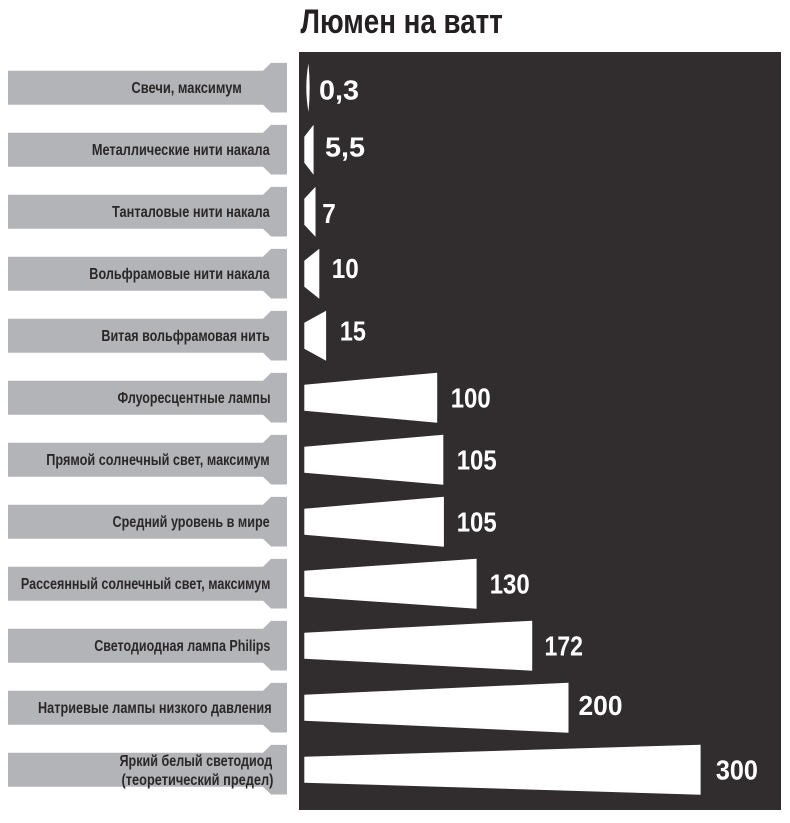 The width and height of the screenshot is (790, 823). I want to click on svg-text: 100, so click(471, 398).